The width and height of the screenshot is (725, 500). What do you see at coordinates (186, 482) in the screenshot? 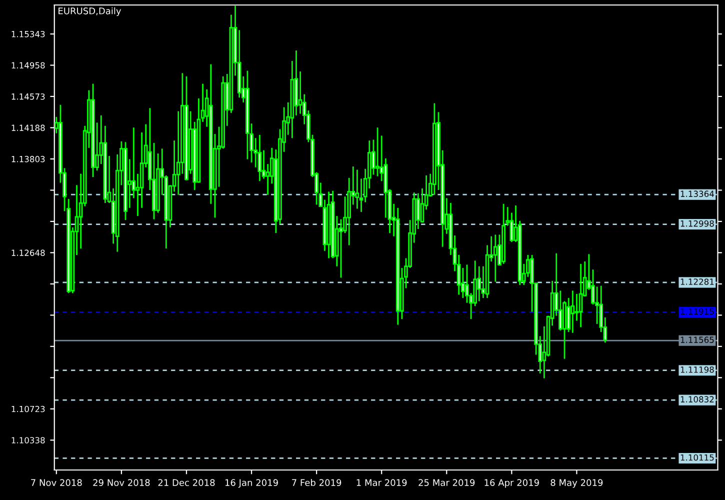
I see `x-tick-label: 21 Dec 2018` at bounding box center [186, 482].